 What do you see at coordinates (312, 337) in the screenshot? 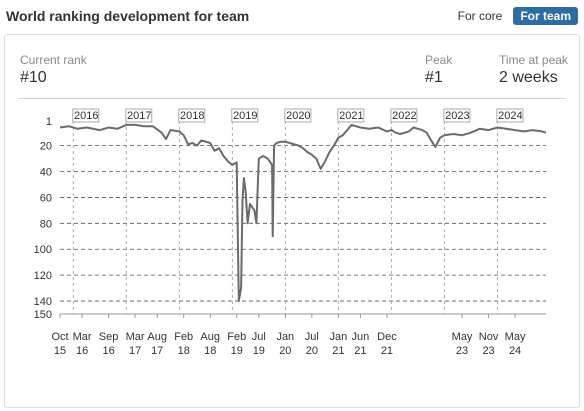
I see `x-tick-month-10: Jul` at bounding box center [312, 337].